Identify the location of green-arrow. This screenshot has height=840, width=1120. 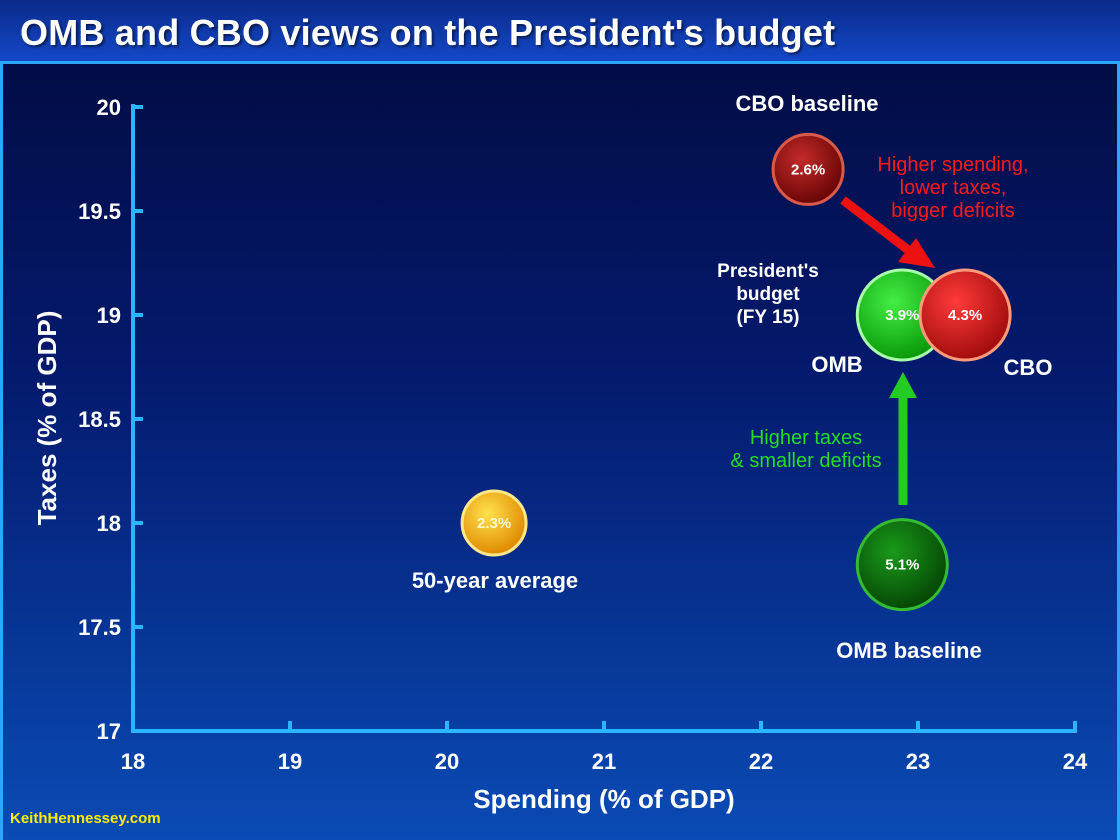
(903, 438).